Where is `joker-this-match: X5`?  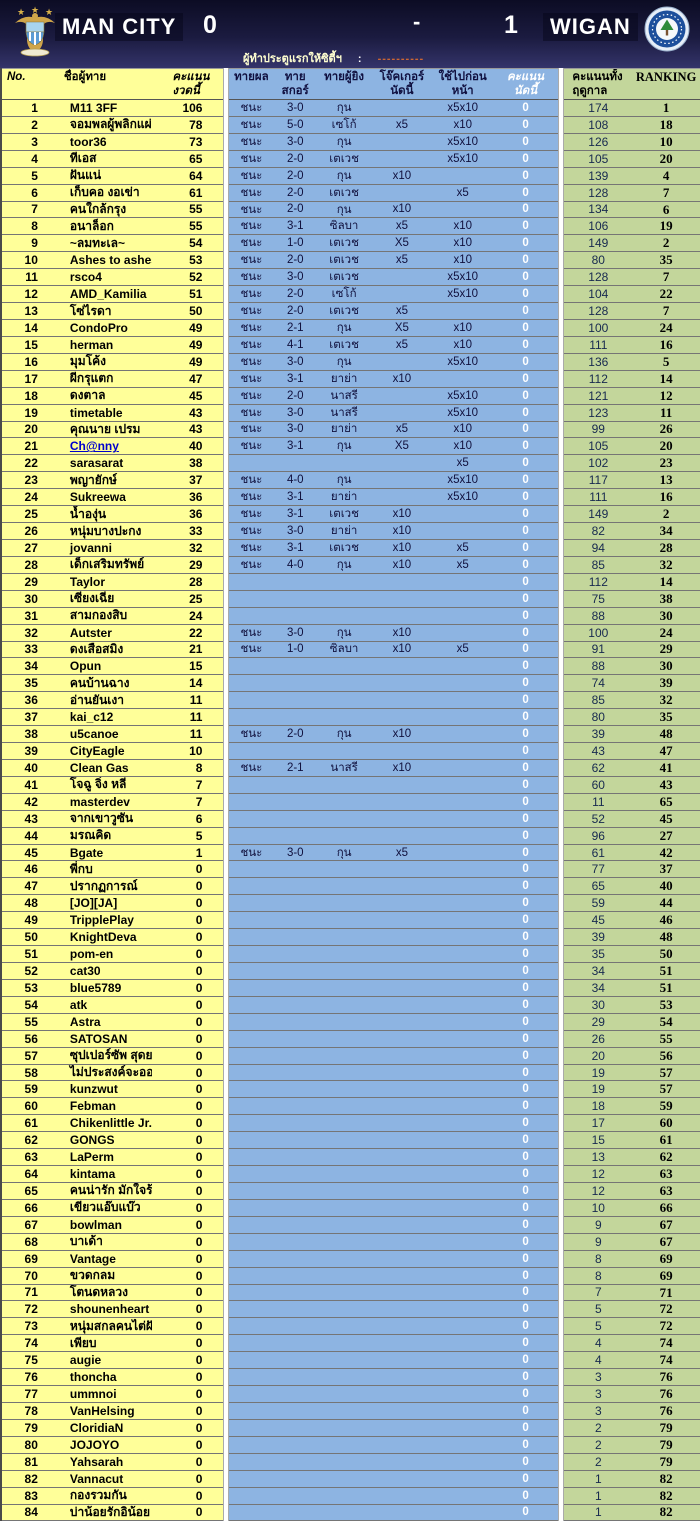
joker-this-match: X5 is located at coordinates (402, 244).